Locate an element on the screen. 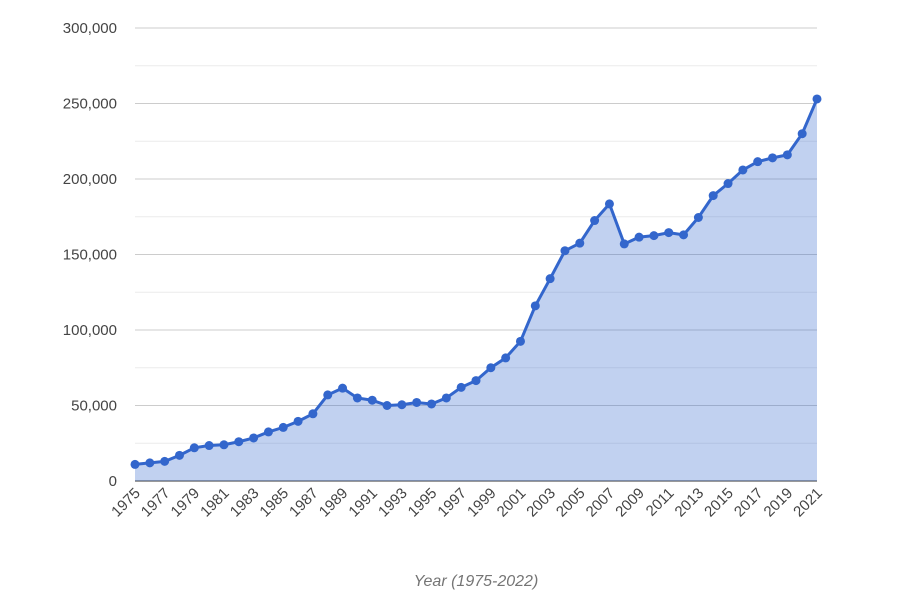  x-tick-label: 1985 is located at coordinates (274, 503).